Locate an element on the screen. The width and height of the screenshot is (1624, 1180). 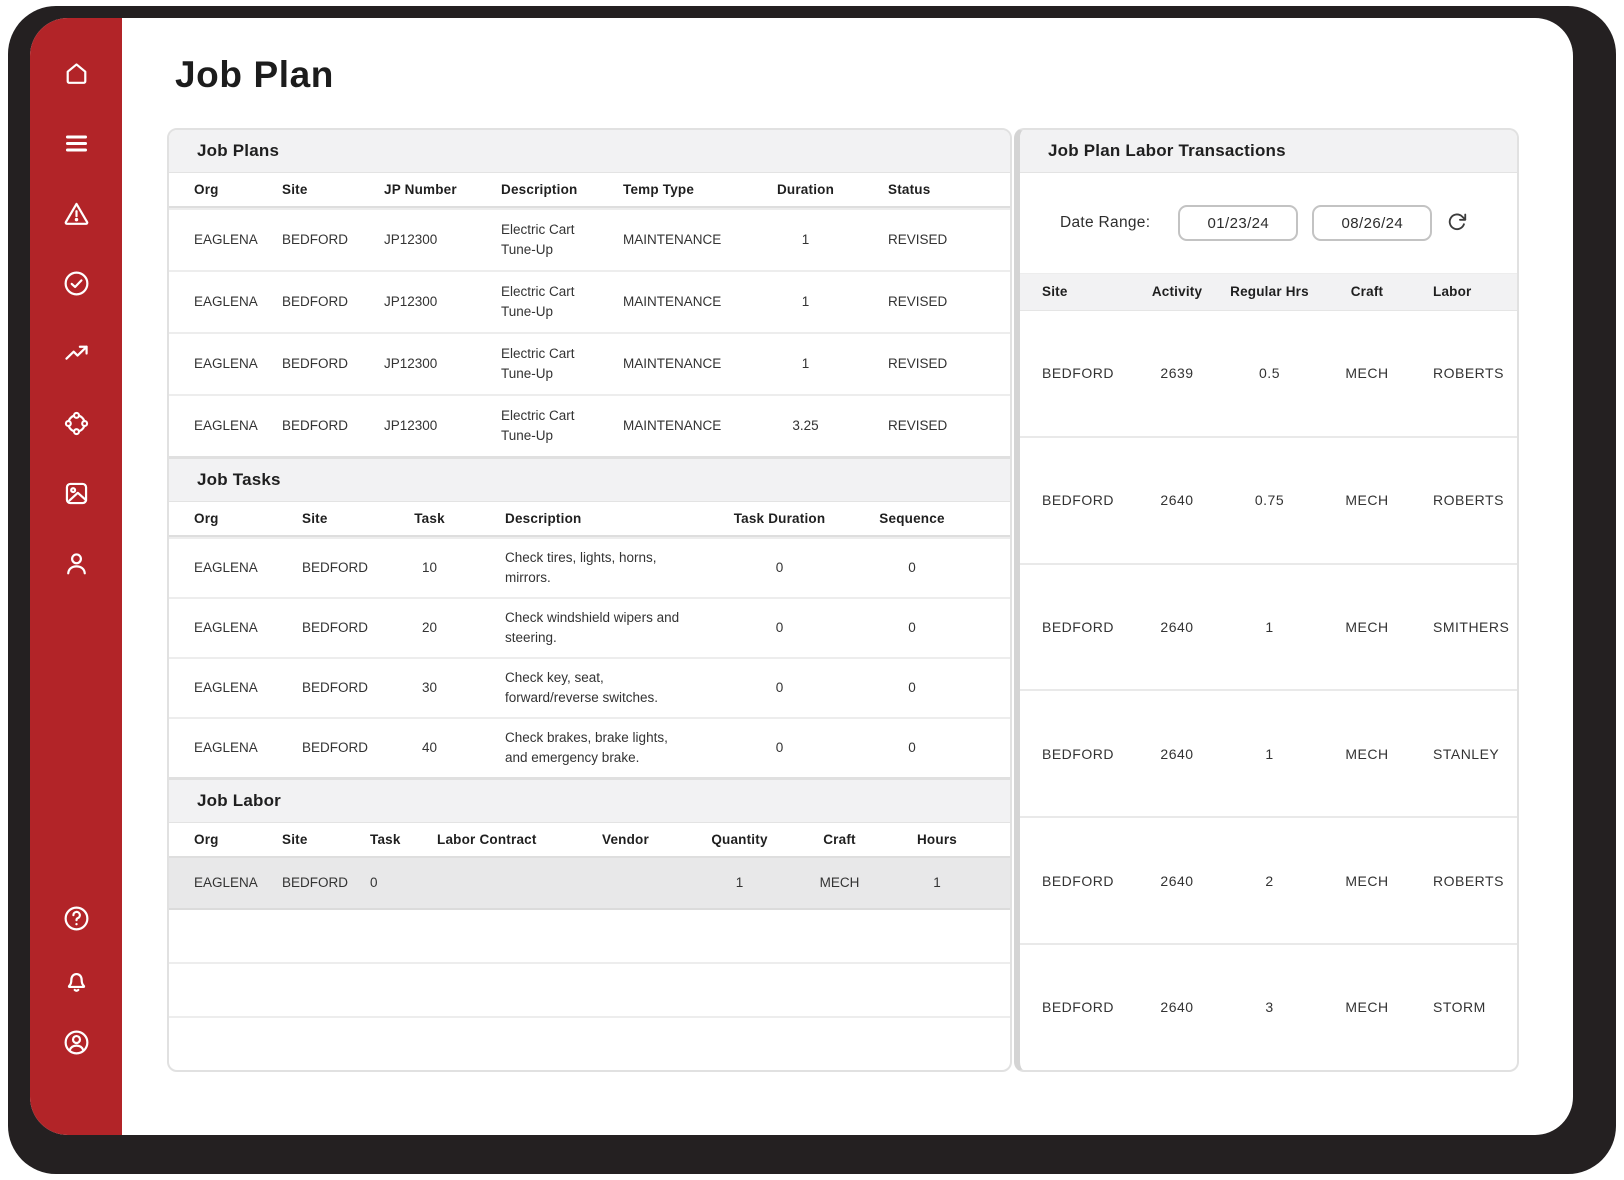
date-range-label: Date Range: is located at coordinates (1105, 222).